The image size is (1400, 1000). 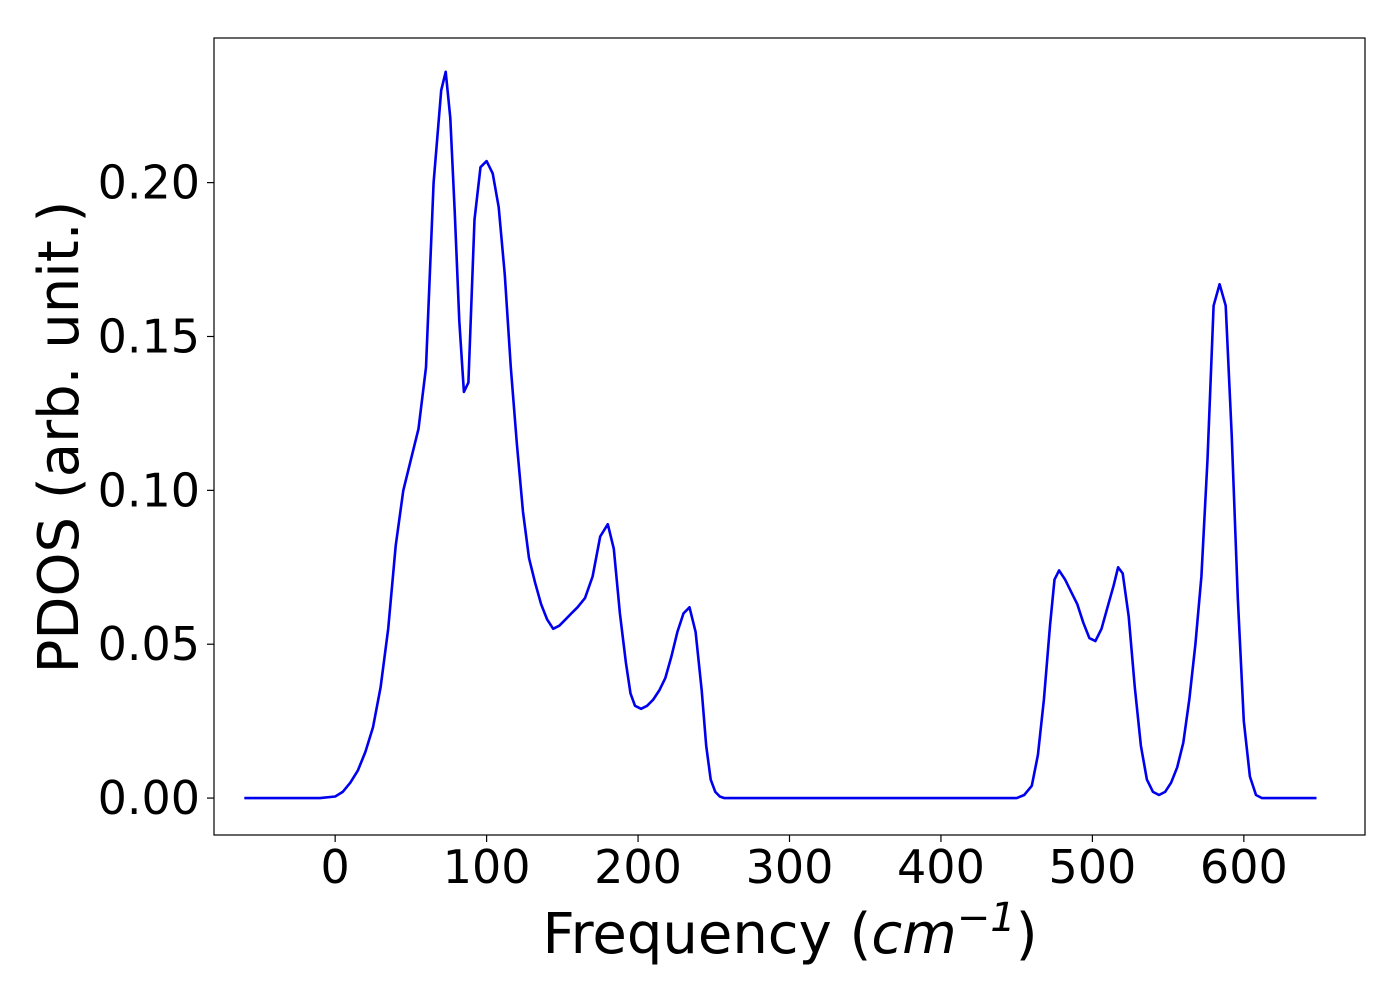 I want to click on y-axis: 0.00 0.05 0.10 0.15 0.20, so click(x=156, y=490).